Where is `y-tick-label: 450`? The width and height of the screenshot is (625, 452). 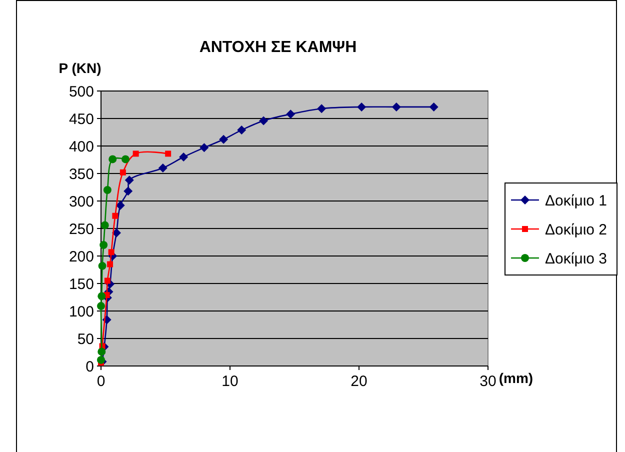 y-tick-label: 450 is located at coordinates (81, 119).